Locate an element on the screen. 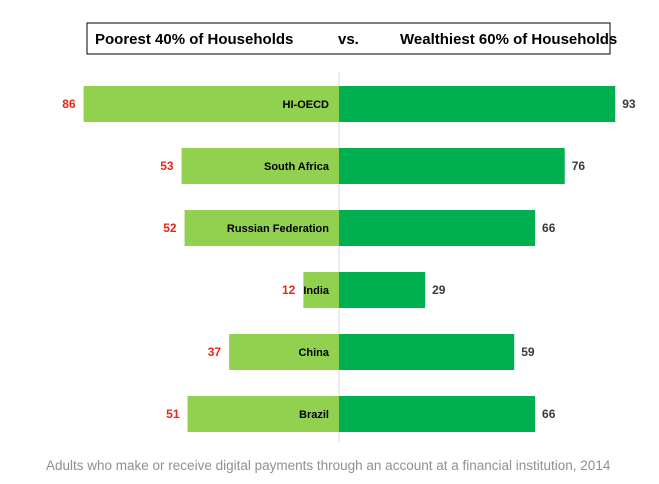 The height and width of the screenshot is (484, 659). bar-poorest-russian-federation is located at coordinates (261, 228).